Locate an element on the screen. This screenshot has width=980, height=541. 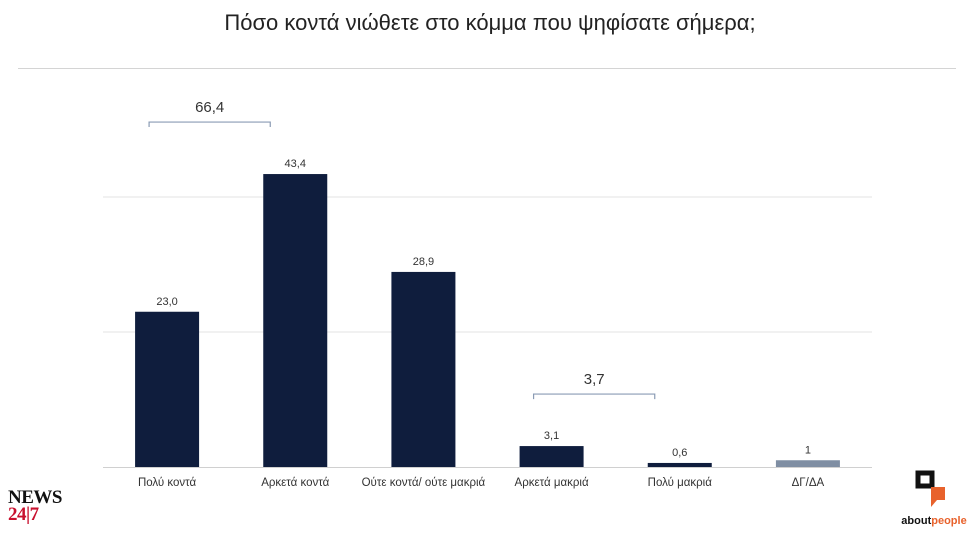
news247-logo-line2: 24|7 is located at coordinates (23, 514).